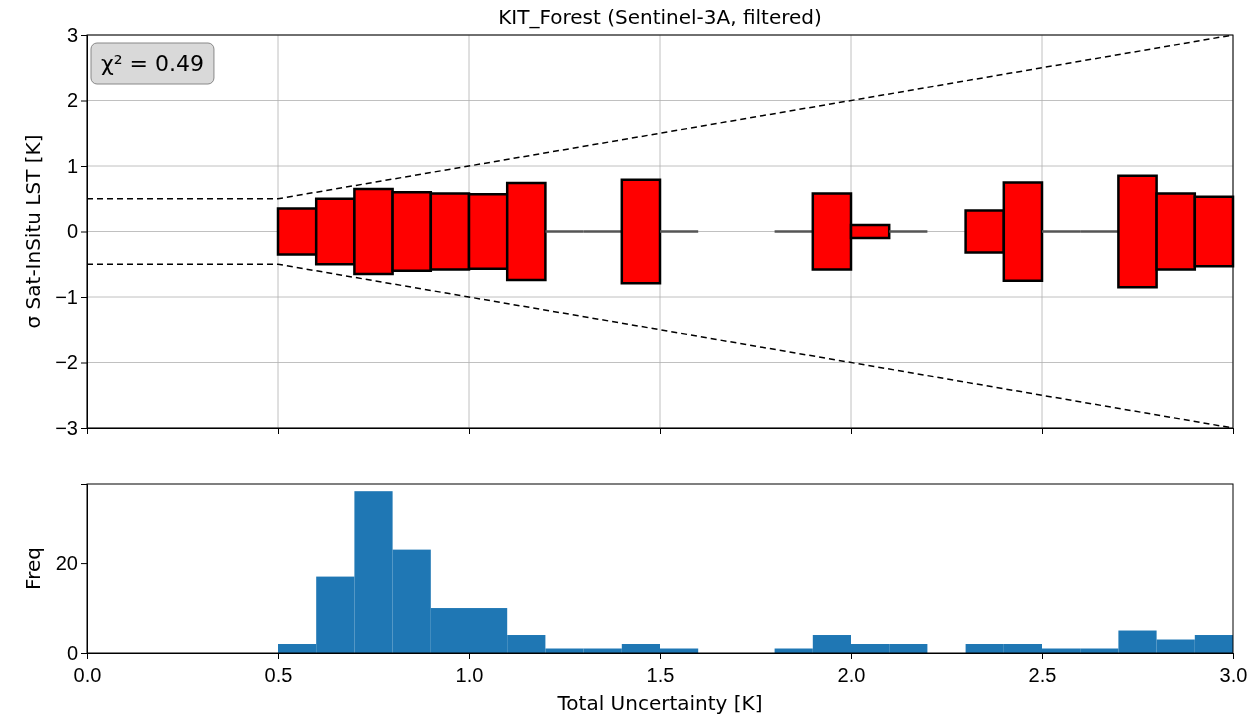 Image resolution: width=1253 pixels, height=718 pixels. What do you see at coordinates (659, 703) in the screenshot?
I see `x-axis-title: Total Uncertainty [K]` at bounding box center [659, 703].